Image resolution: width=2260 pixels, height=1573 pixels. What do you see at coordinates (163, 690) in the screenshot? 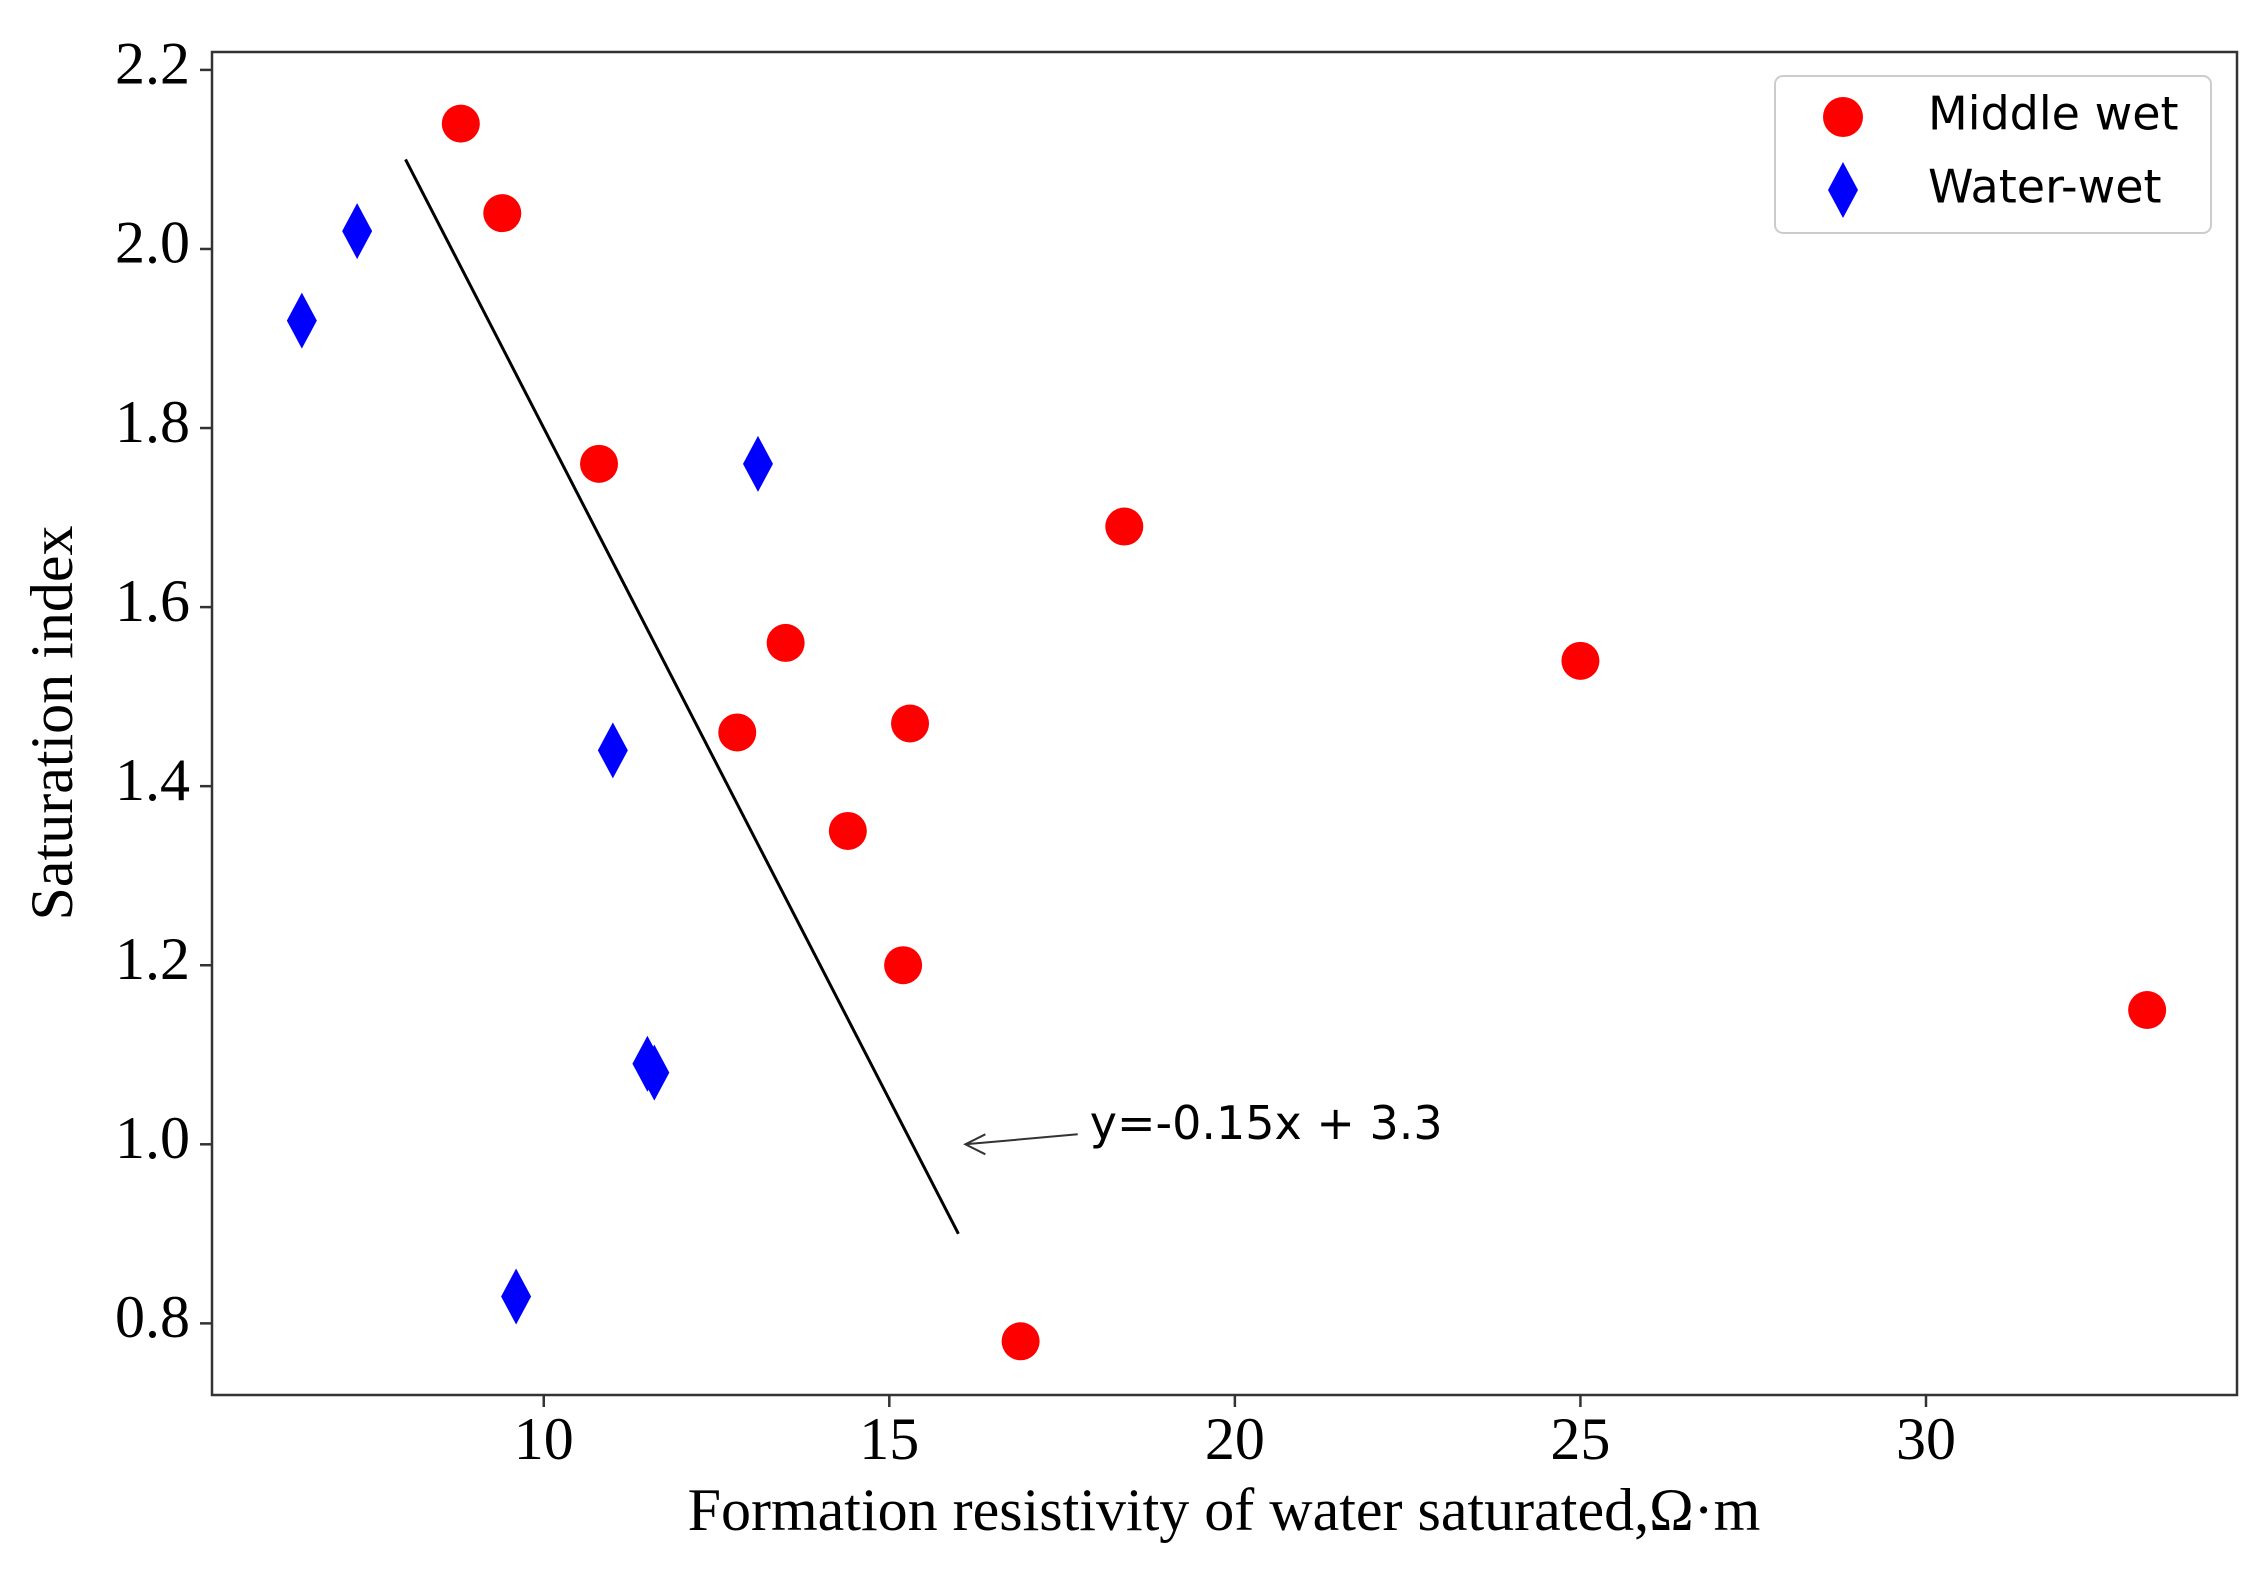
I see `y-axis-ticks: 0.8 1.0 1.2 1.4 1.6 1.8 2.0 2.2` at bounding box center [163, 690].